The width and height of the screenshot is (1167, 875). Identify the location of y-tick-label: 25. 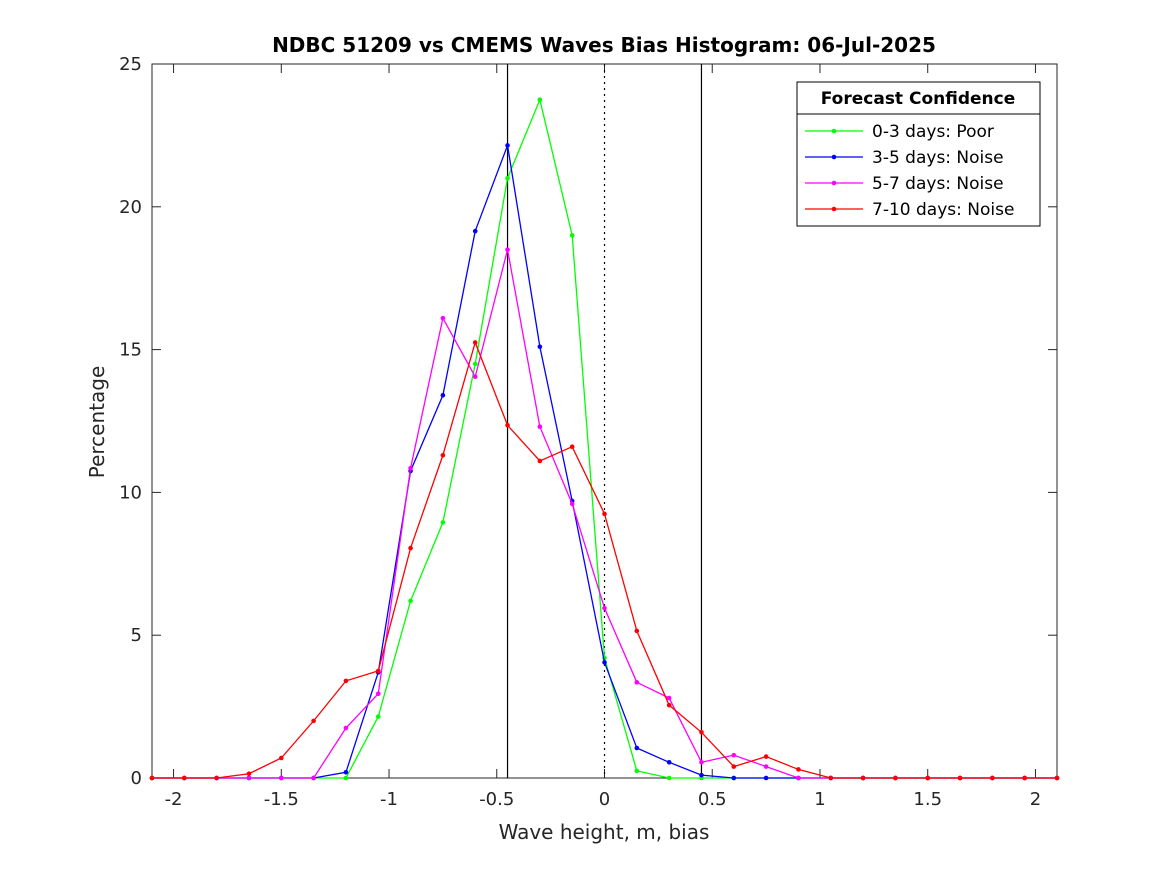
(130, 64).